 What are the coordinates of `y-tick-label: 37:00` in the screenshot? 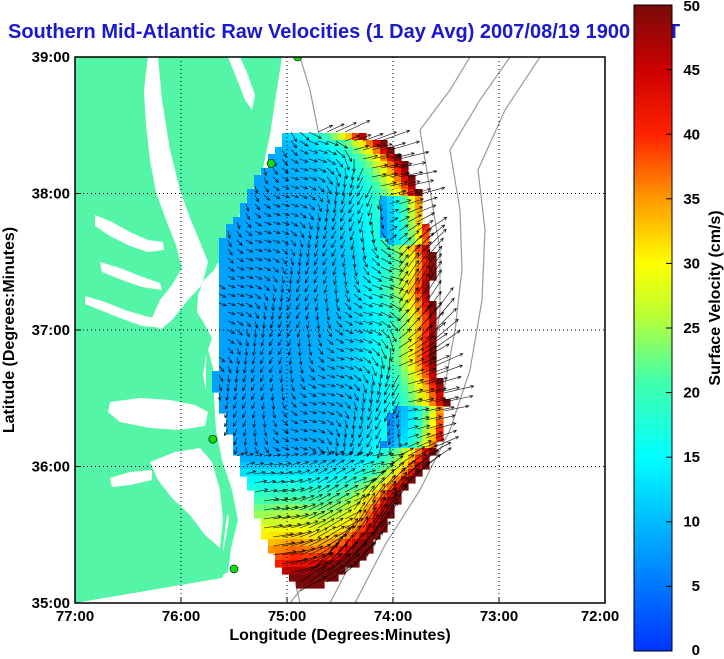 It's located at (51, 330).